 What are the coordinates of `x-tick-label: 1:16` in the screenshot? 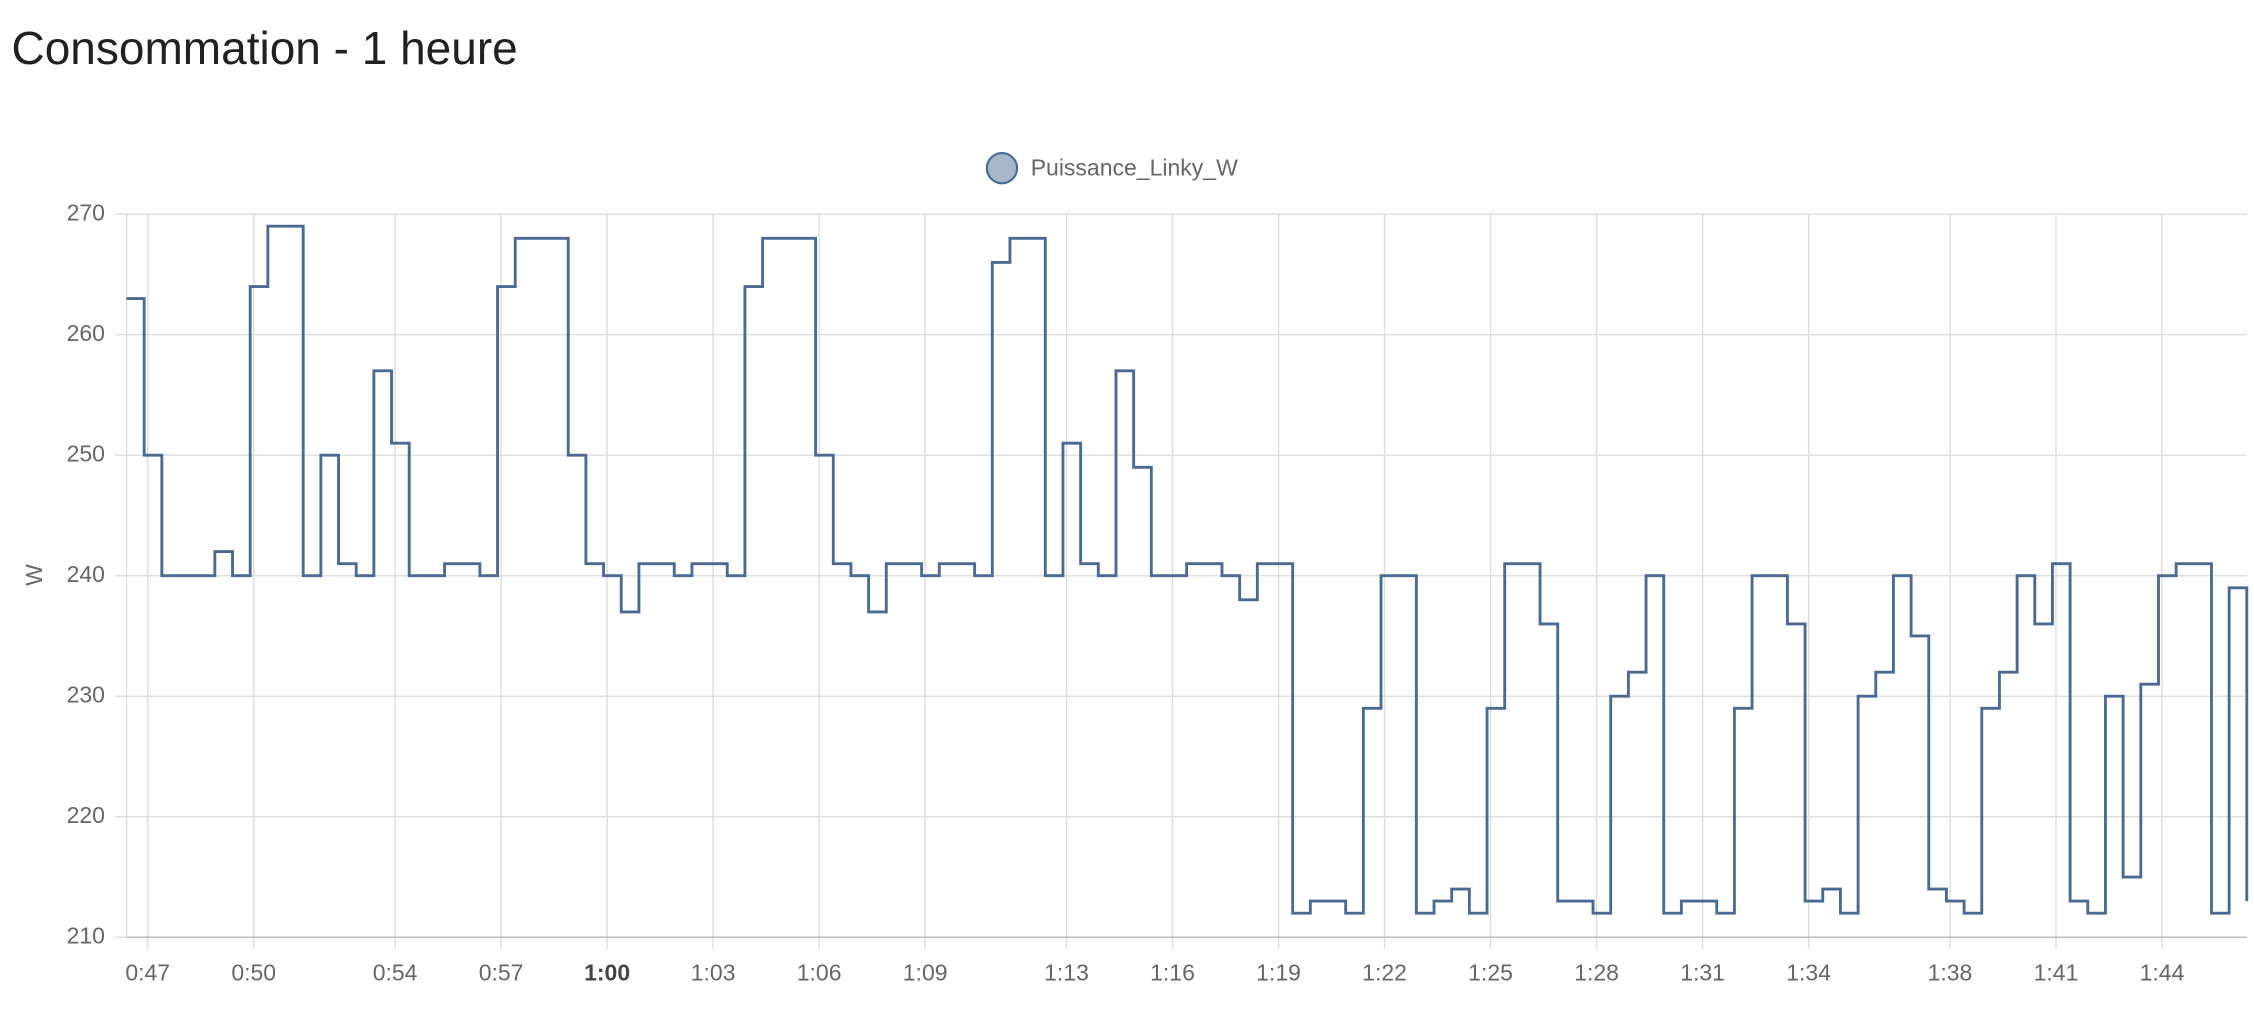 It's located at (1172, 973).